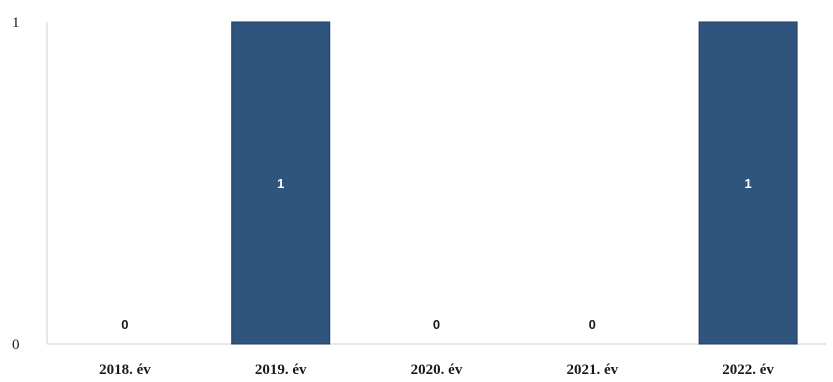 The height and width of the screenshot is (382, 833). What do you see at coordinates (16, 23) in the screenshot?
I see `y-tick-label: 1` at bounding box center [16, 23].